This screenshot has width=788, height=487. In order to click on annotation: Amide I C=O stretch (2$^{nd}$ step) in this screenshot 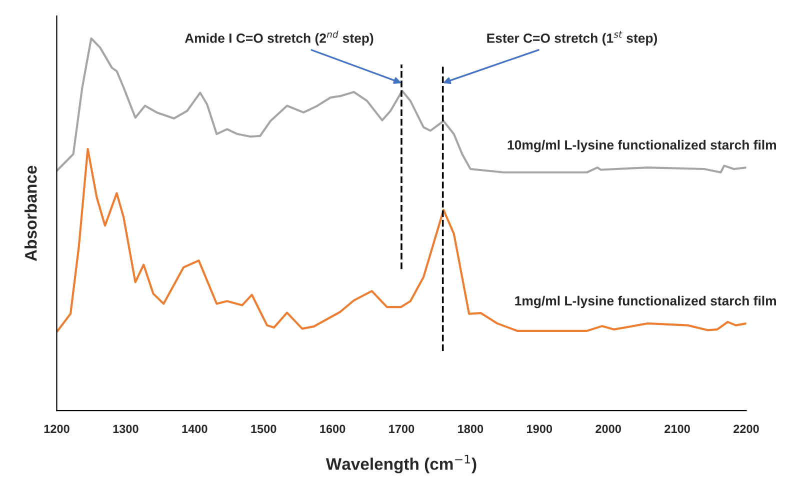, I will do `click(279, 38)`.